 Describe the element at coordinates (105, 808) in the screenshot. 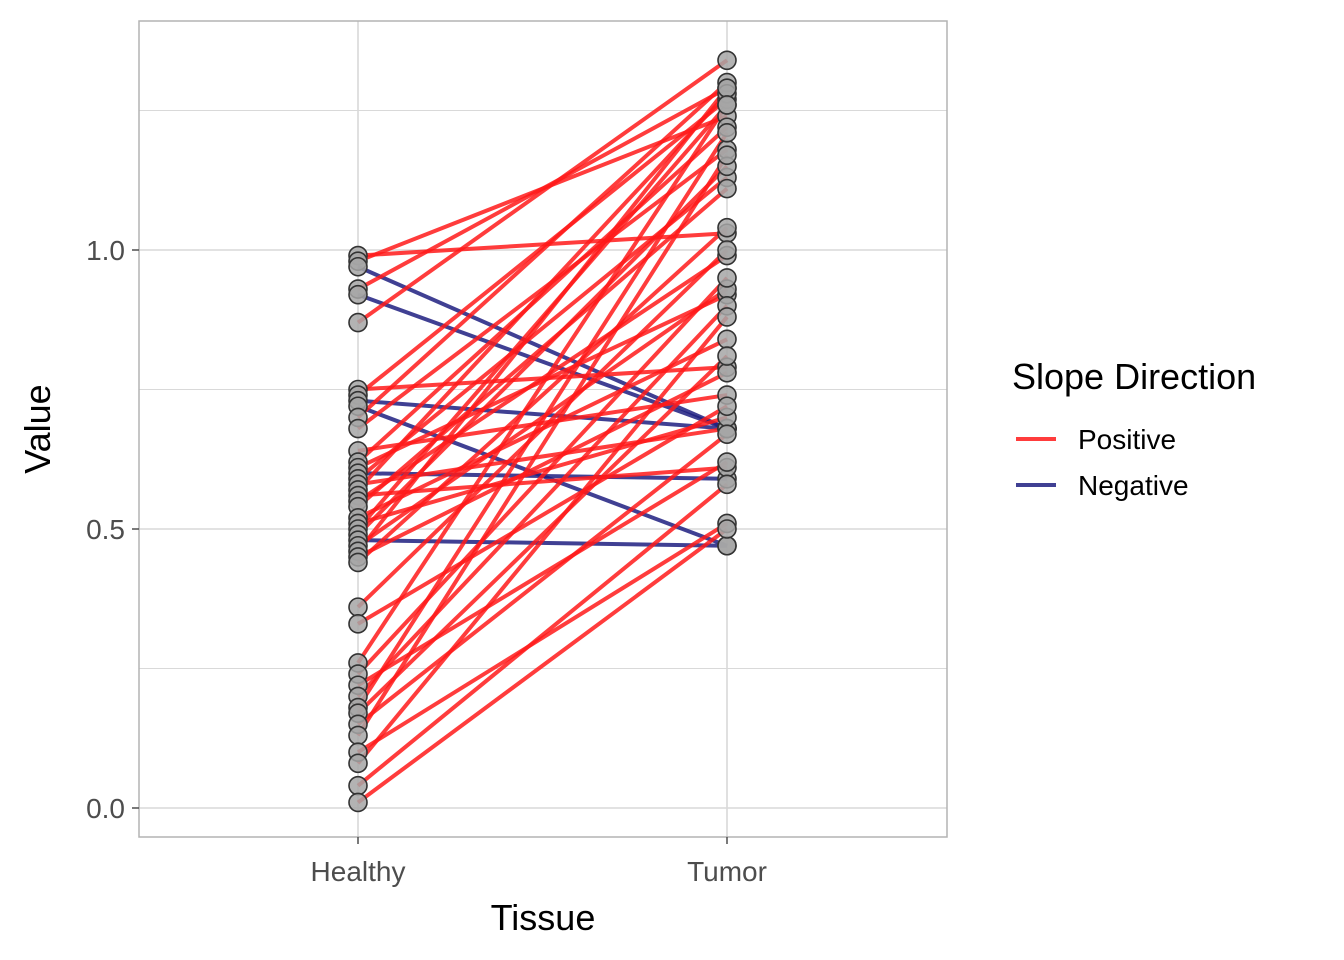

I see `y-tick-label: 0.0` at that location.